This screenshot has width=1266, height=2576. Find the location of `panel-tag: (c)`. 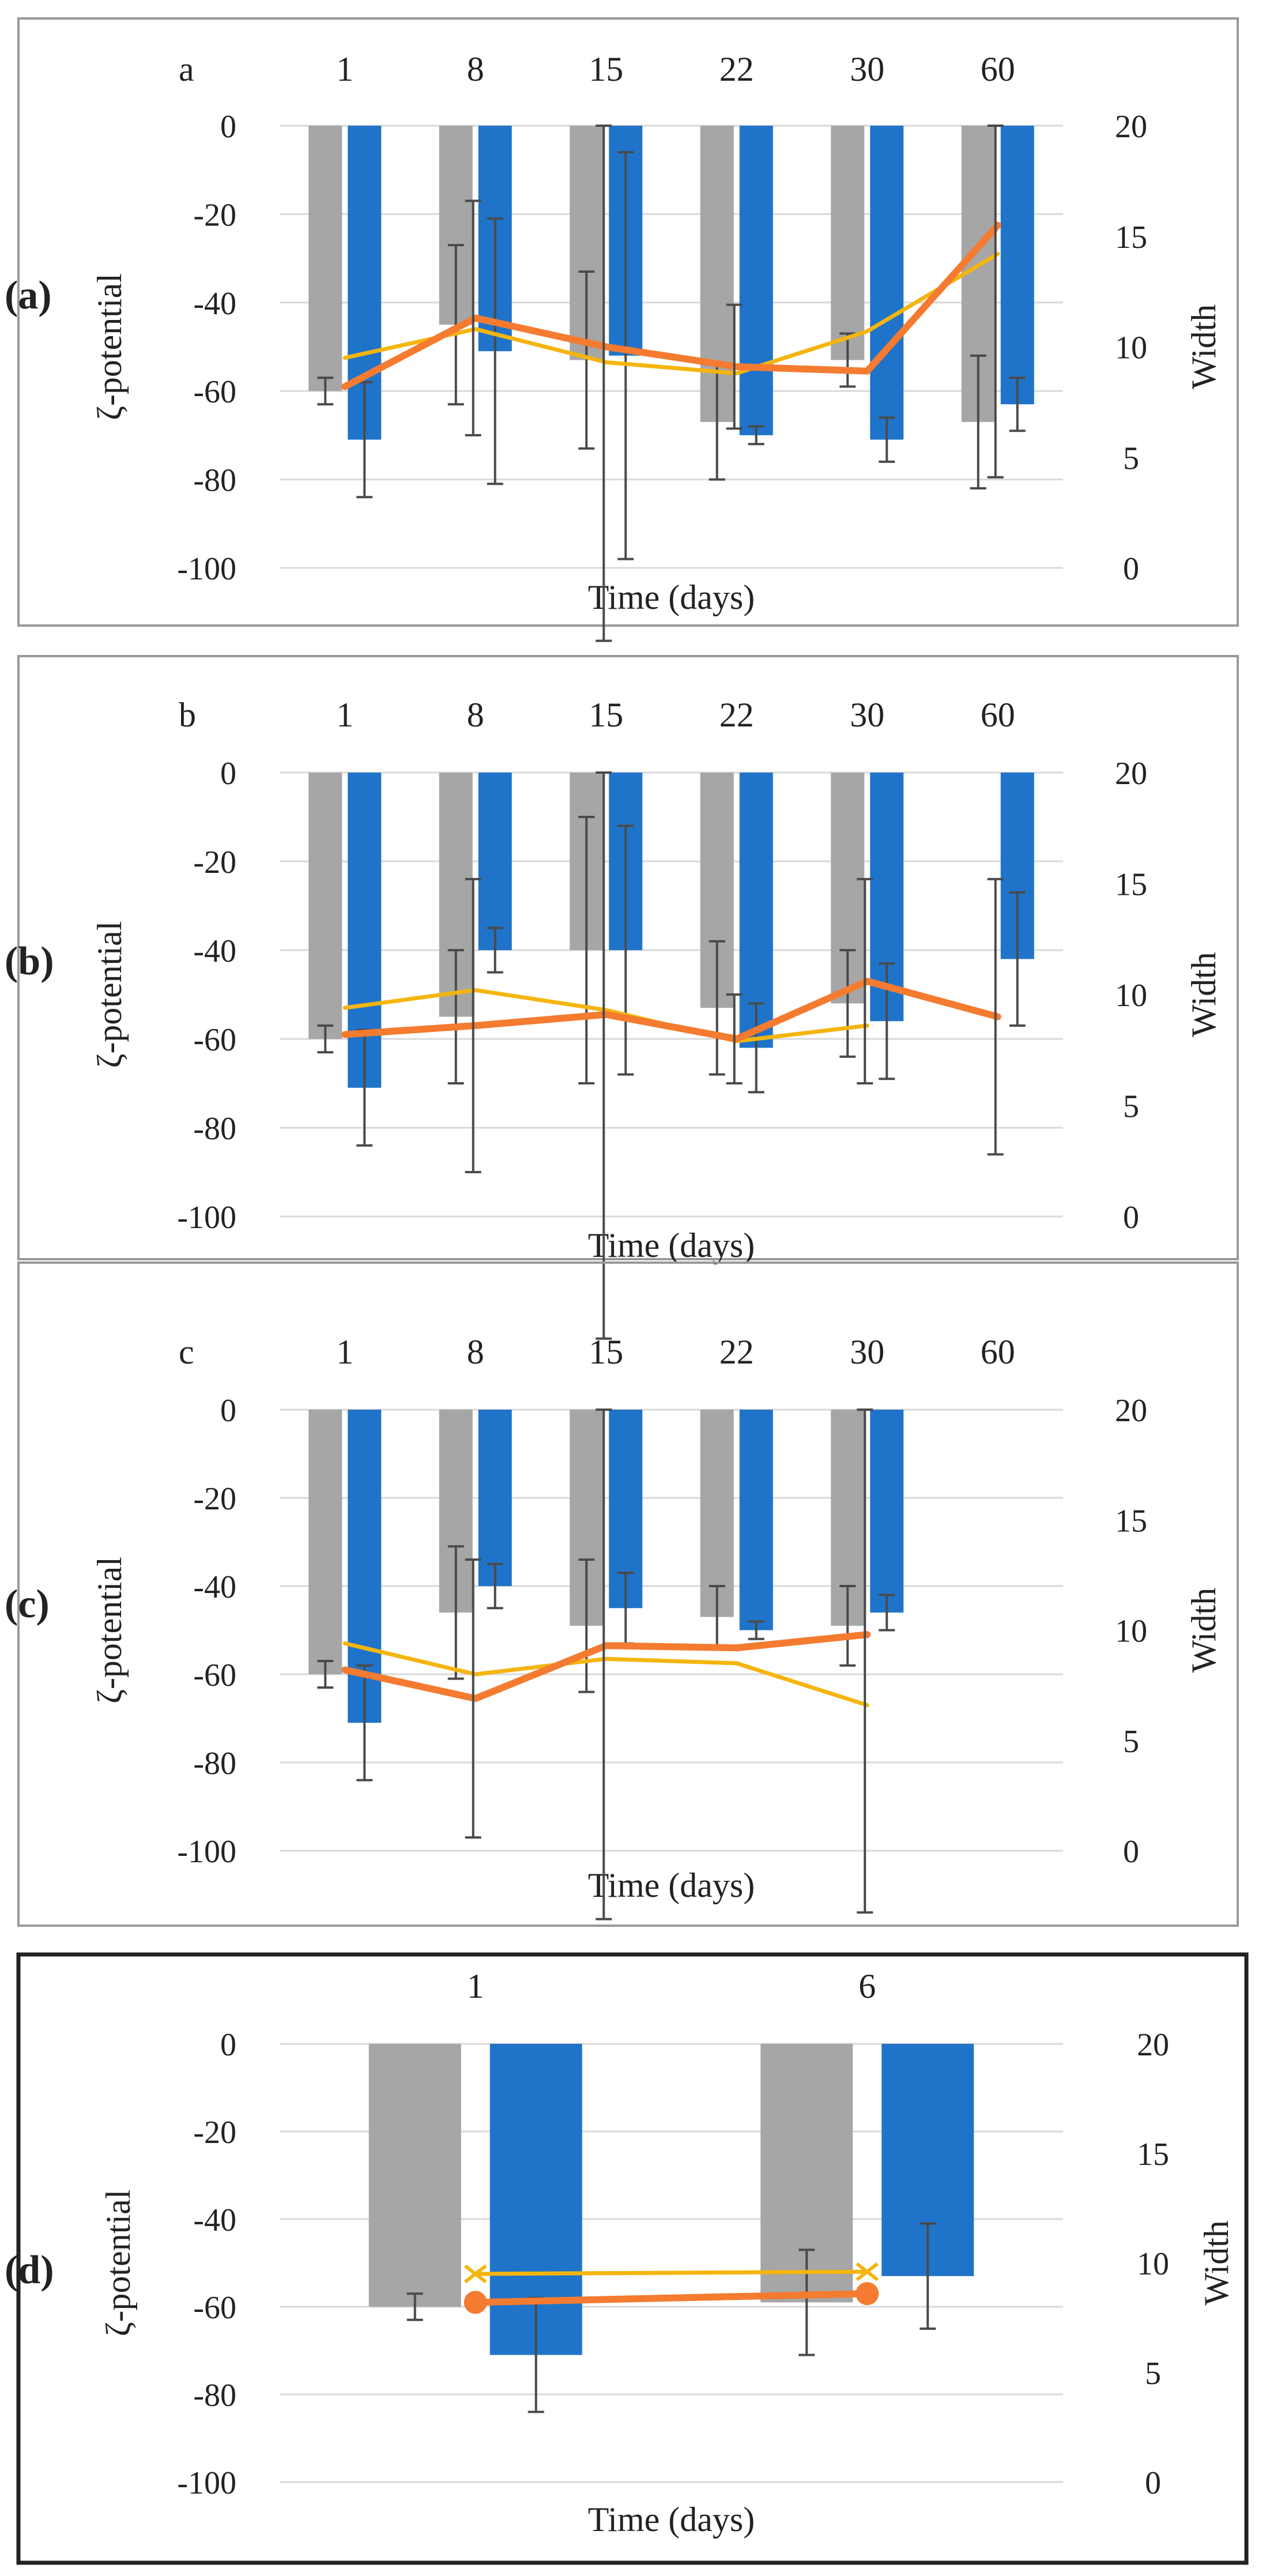

panel-tag: (c) is located at coordinates (27, 1604).